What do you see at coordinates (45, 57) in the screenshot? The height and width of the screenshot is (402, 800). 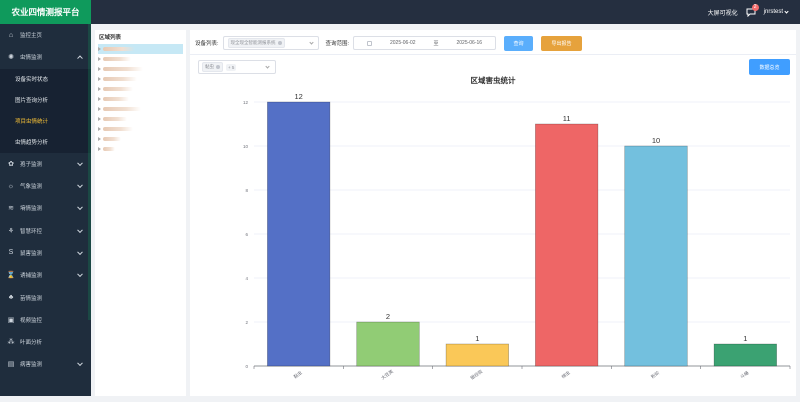 I see `sidebar-item-1: ✺ 虫情监测` at bounding box center [45, 57].